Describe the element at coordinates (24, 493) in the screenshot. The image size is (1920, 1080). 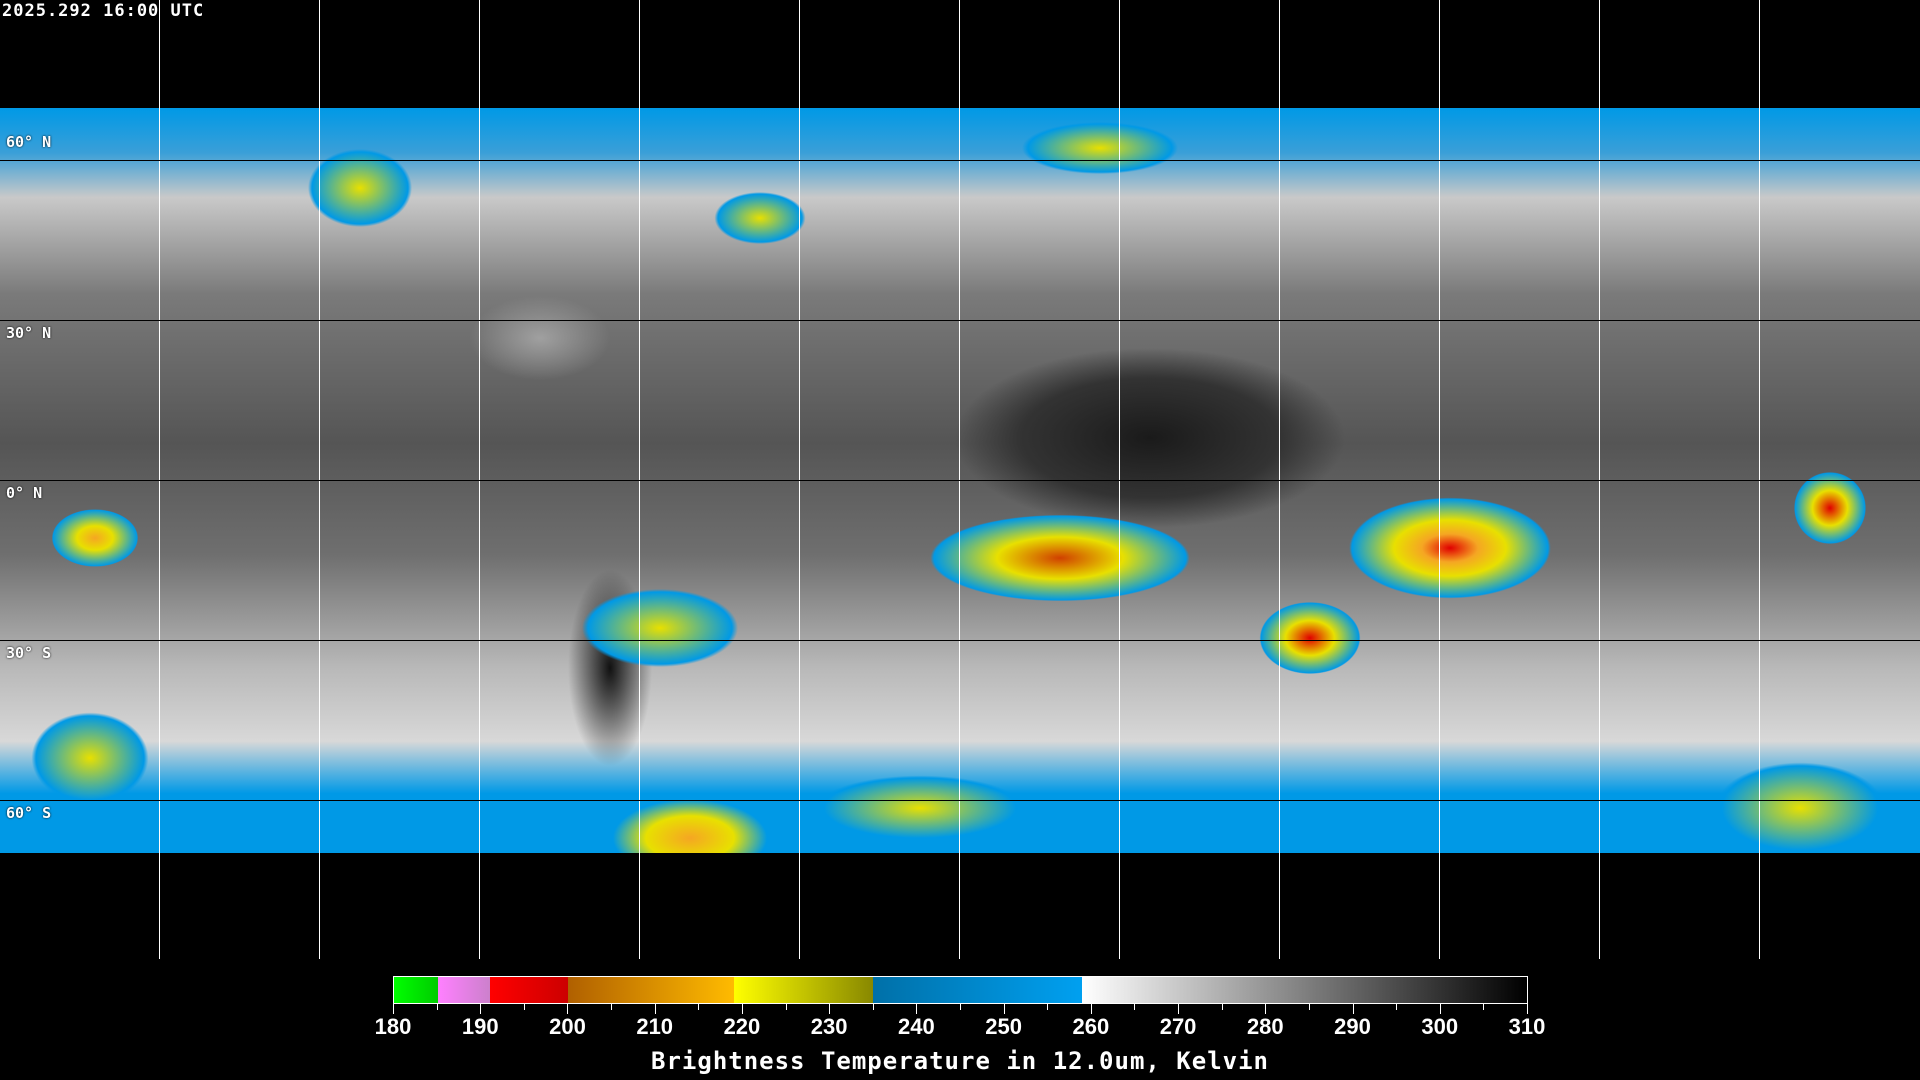
I see `lat-label-0n: 0° N` at that location.